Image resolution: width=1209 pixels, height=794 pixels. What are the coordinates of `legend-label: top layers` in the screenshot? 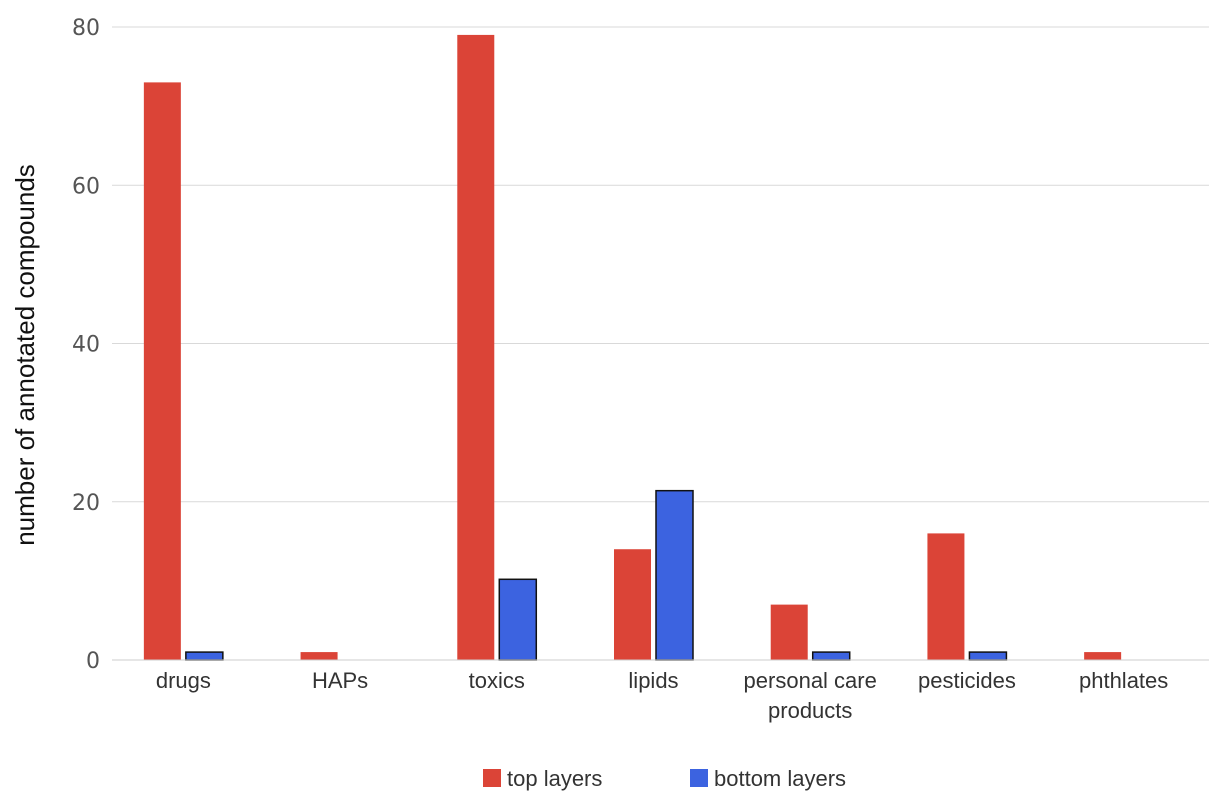 It's located at (554, 778).